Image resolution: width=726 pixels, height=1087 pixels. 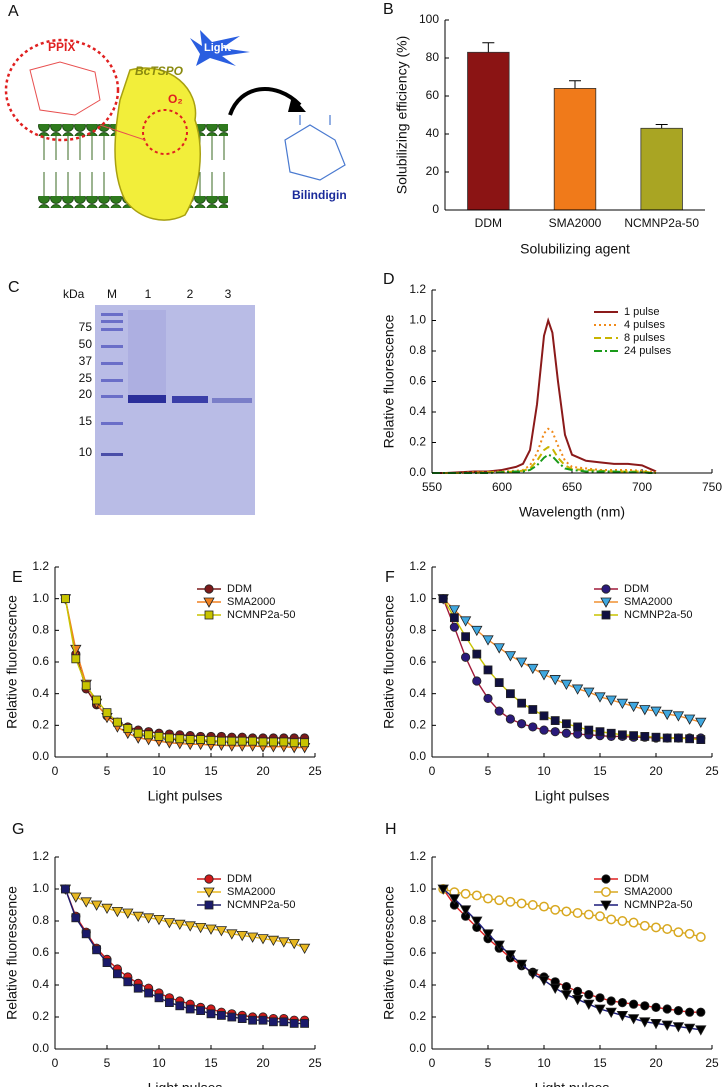 What do you see at coordinates (157, 144) in the screenshot?
I see `protein` at bounding box center [157, 144].